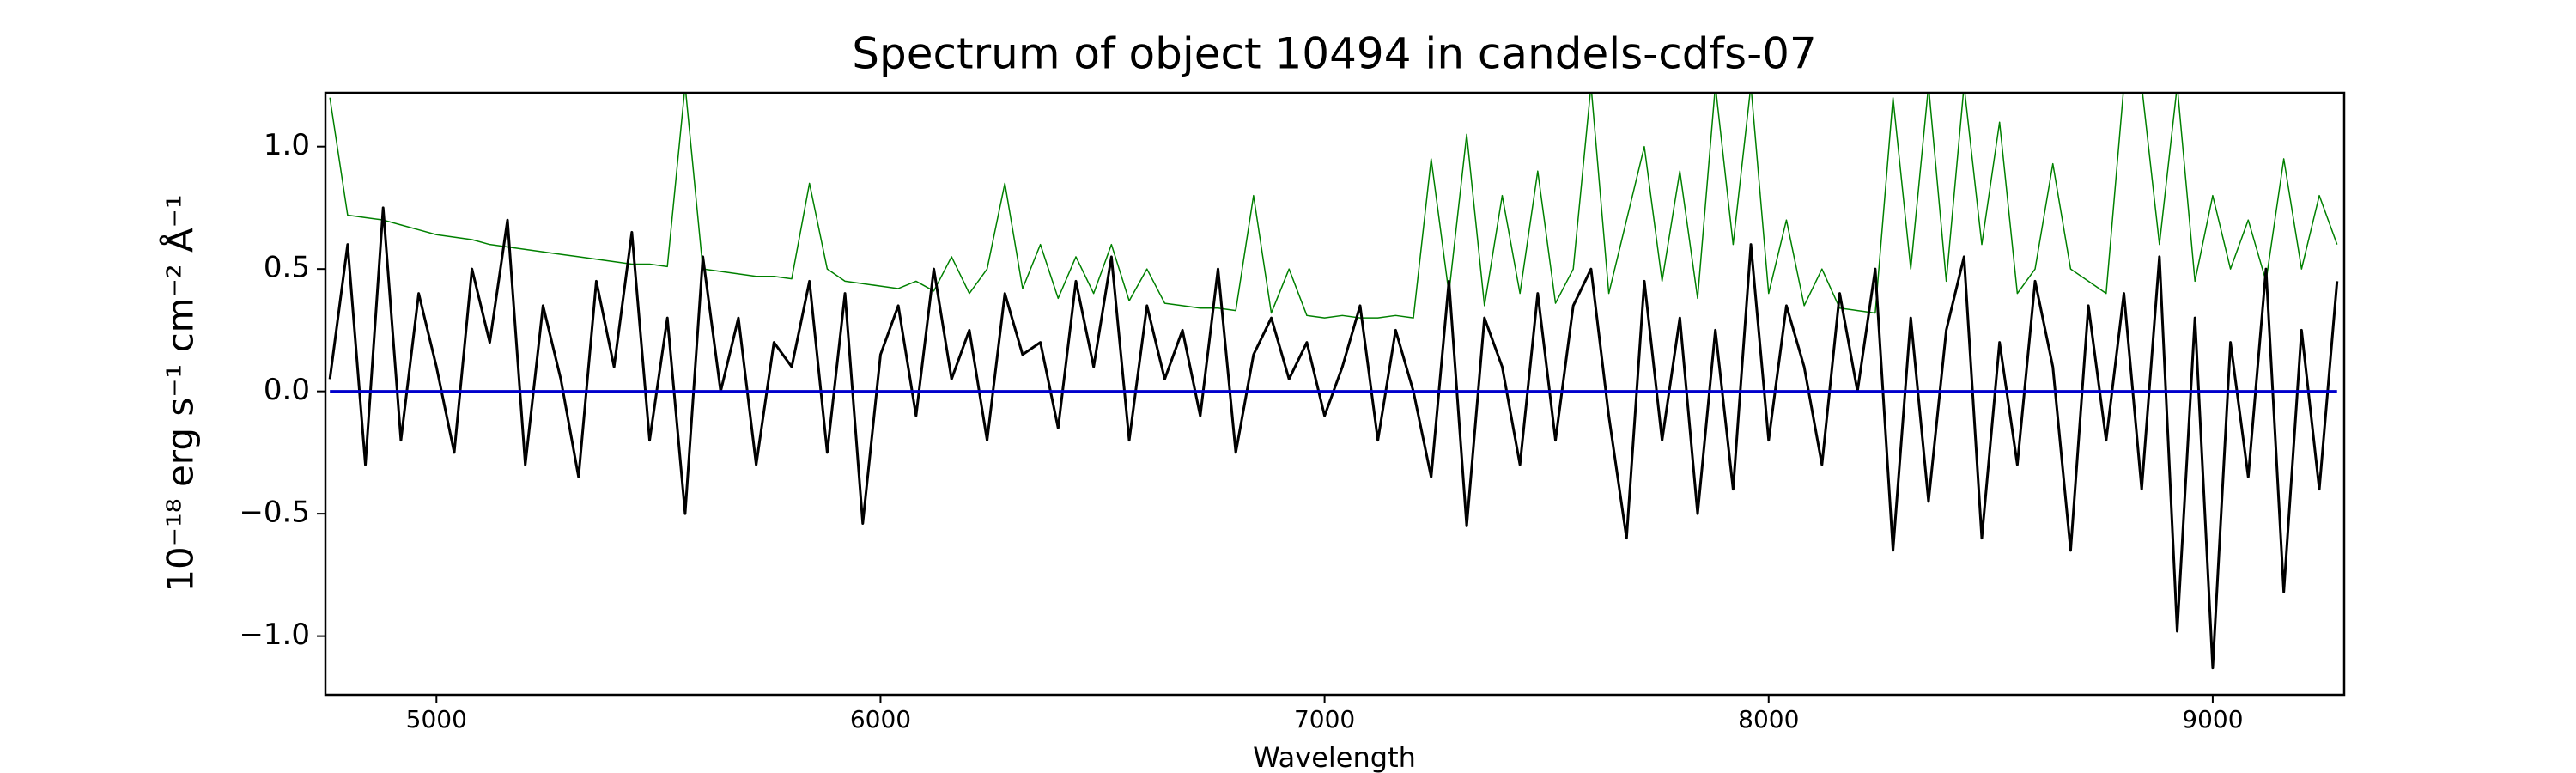 Image resolution: width=2576 pixels, height=773 pixels. What do you see at coordinates (180, 393) in the screenshot?
I see `y-axis-label: 10⁻¹⁸ erg s⁻¹ cm⁻² Å⁻¹` at bounding box center [180, 393].